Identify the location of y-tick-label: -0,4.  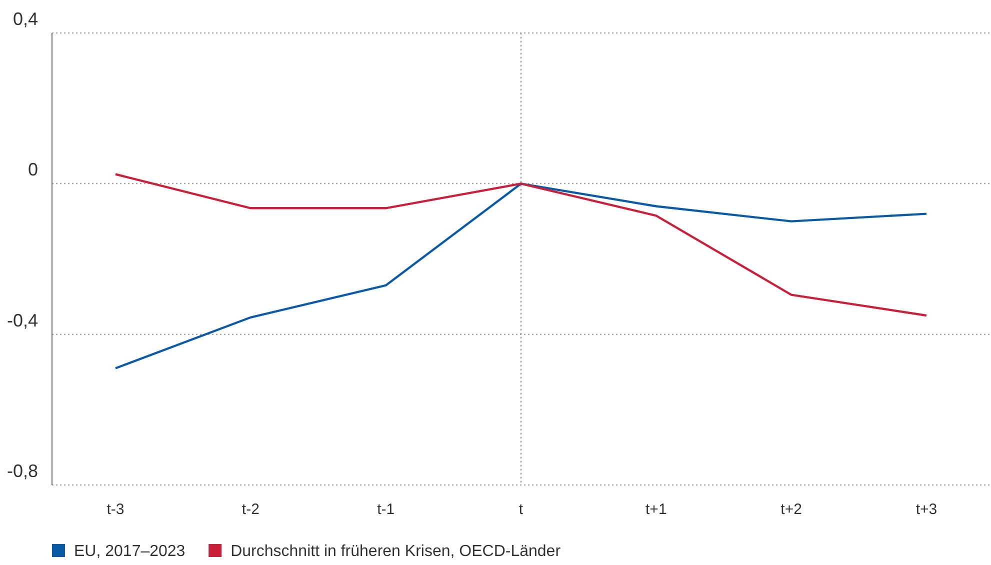
(22, 320).